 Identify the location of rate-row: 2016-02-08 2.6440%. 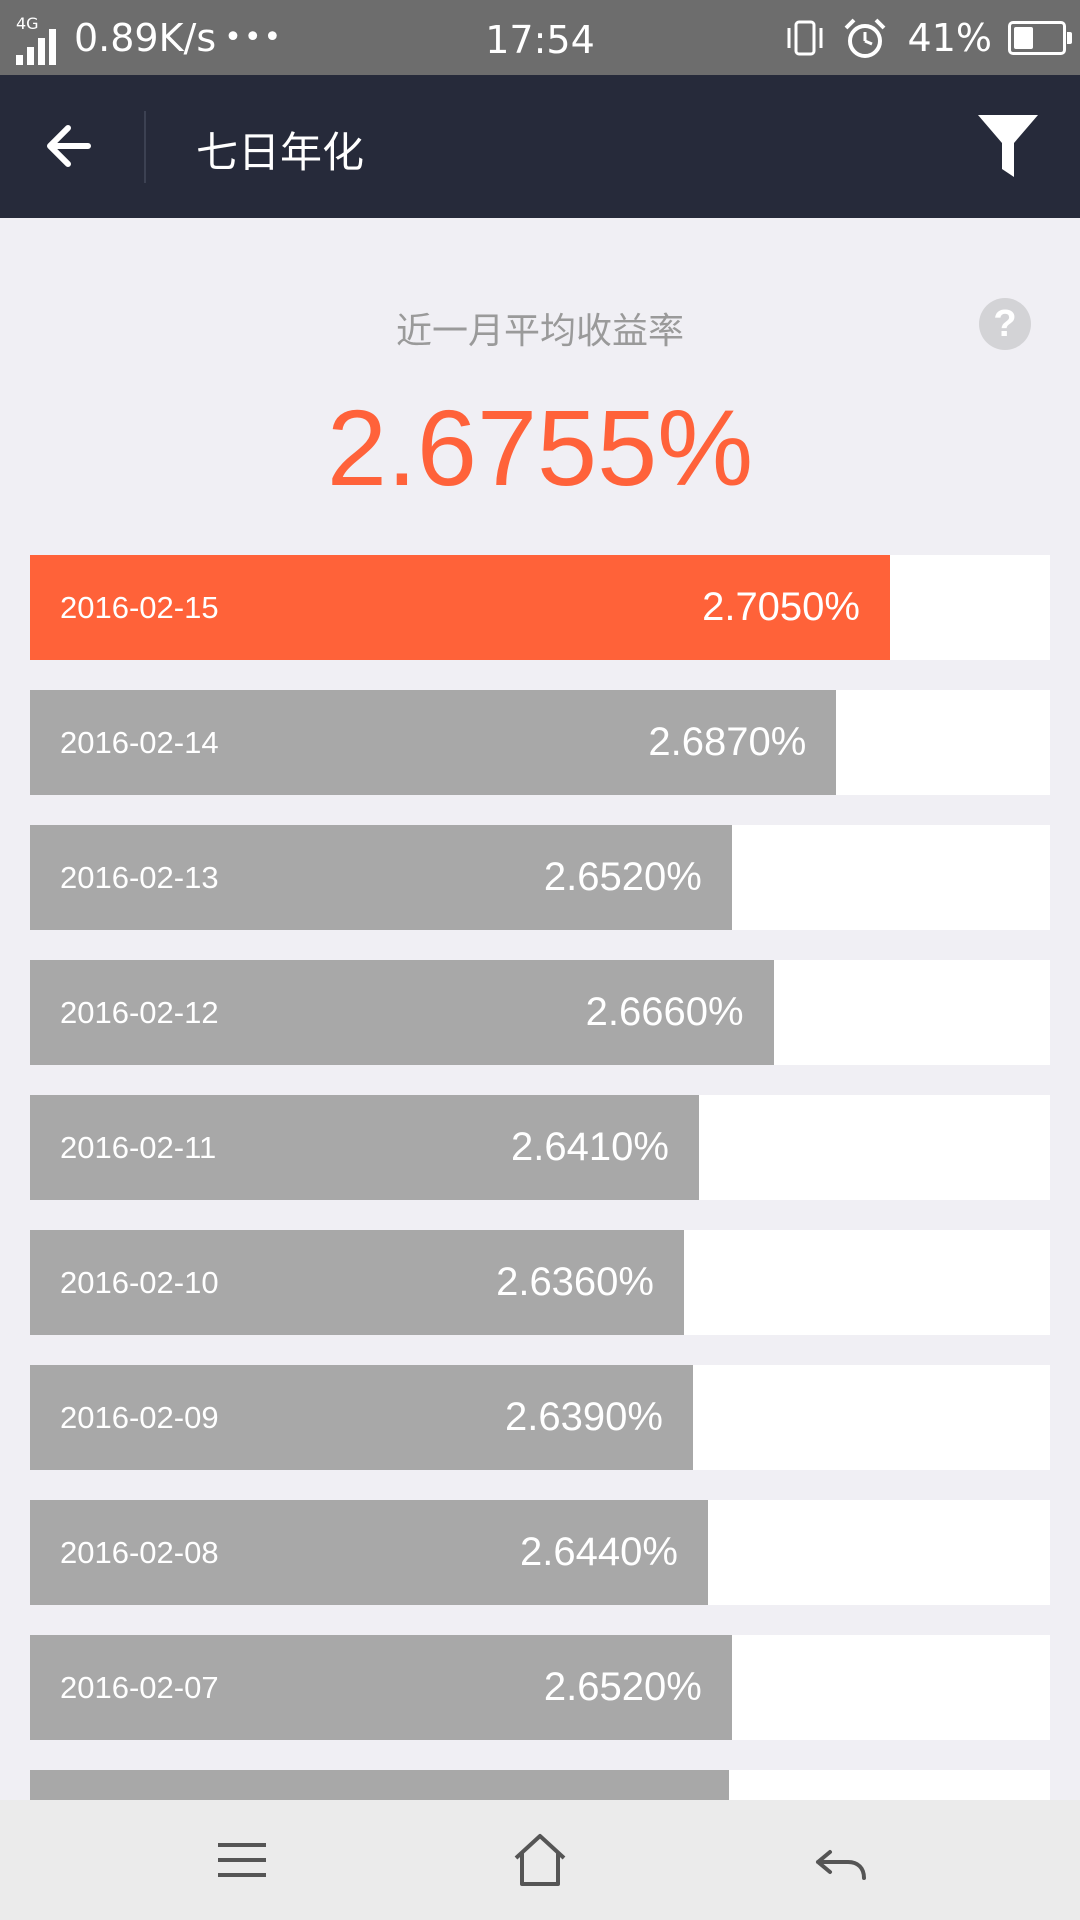
(540, 1552).